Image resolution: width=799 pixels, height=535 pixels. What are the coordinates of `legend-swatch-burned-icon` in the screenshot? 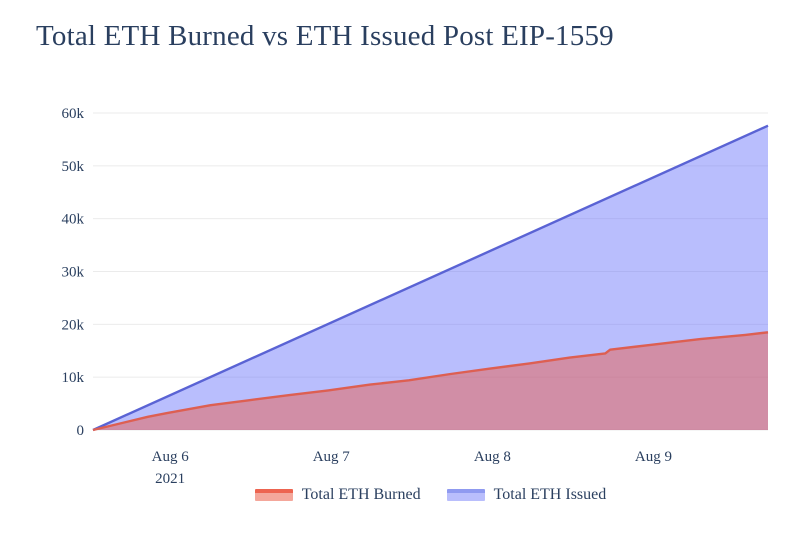 It's located at (273, 495).